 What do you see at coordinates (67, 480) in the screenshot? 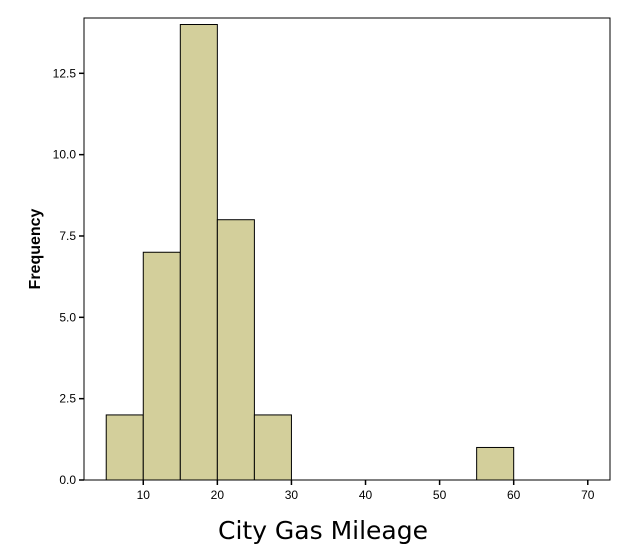
I see `y-tick-label: 0.0` at bounding box center [67, 480].